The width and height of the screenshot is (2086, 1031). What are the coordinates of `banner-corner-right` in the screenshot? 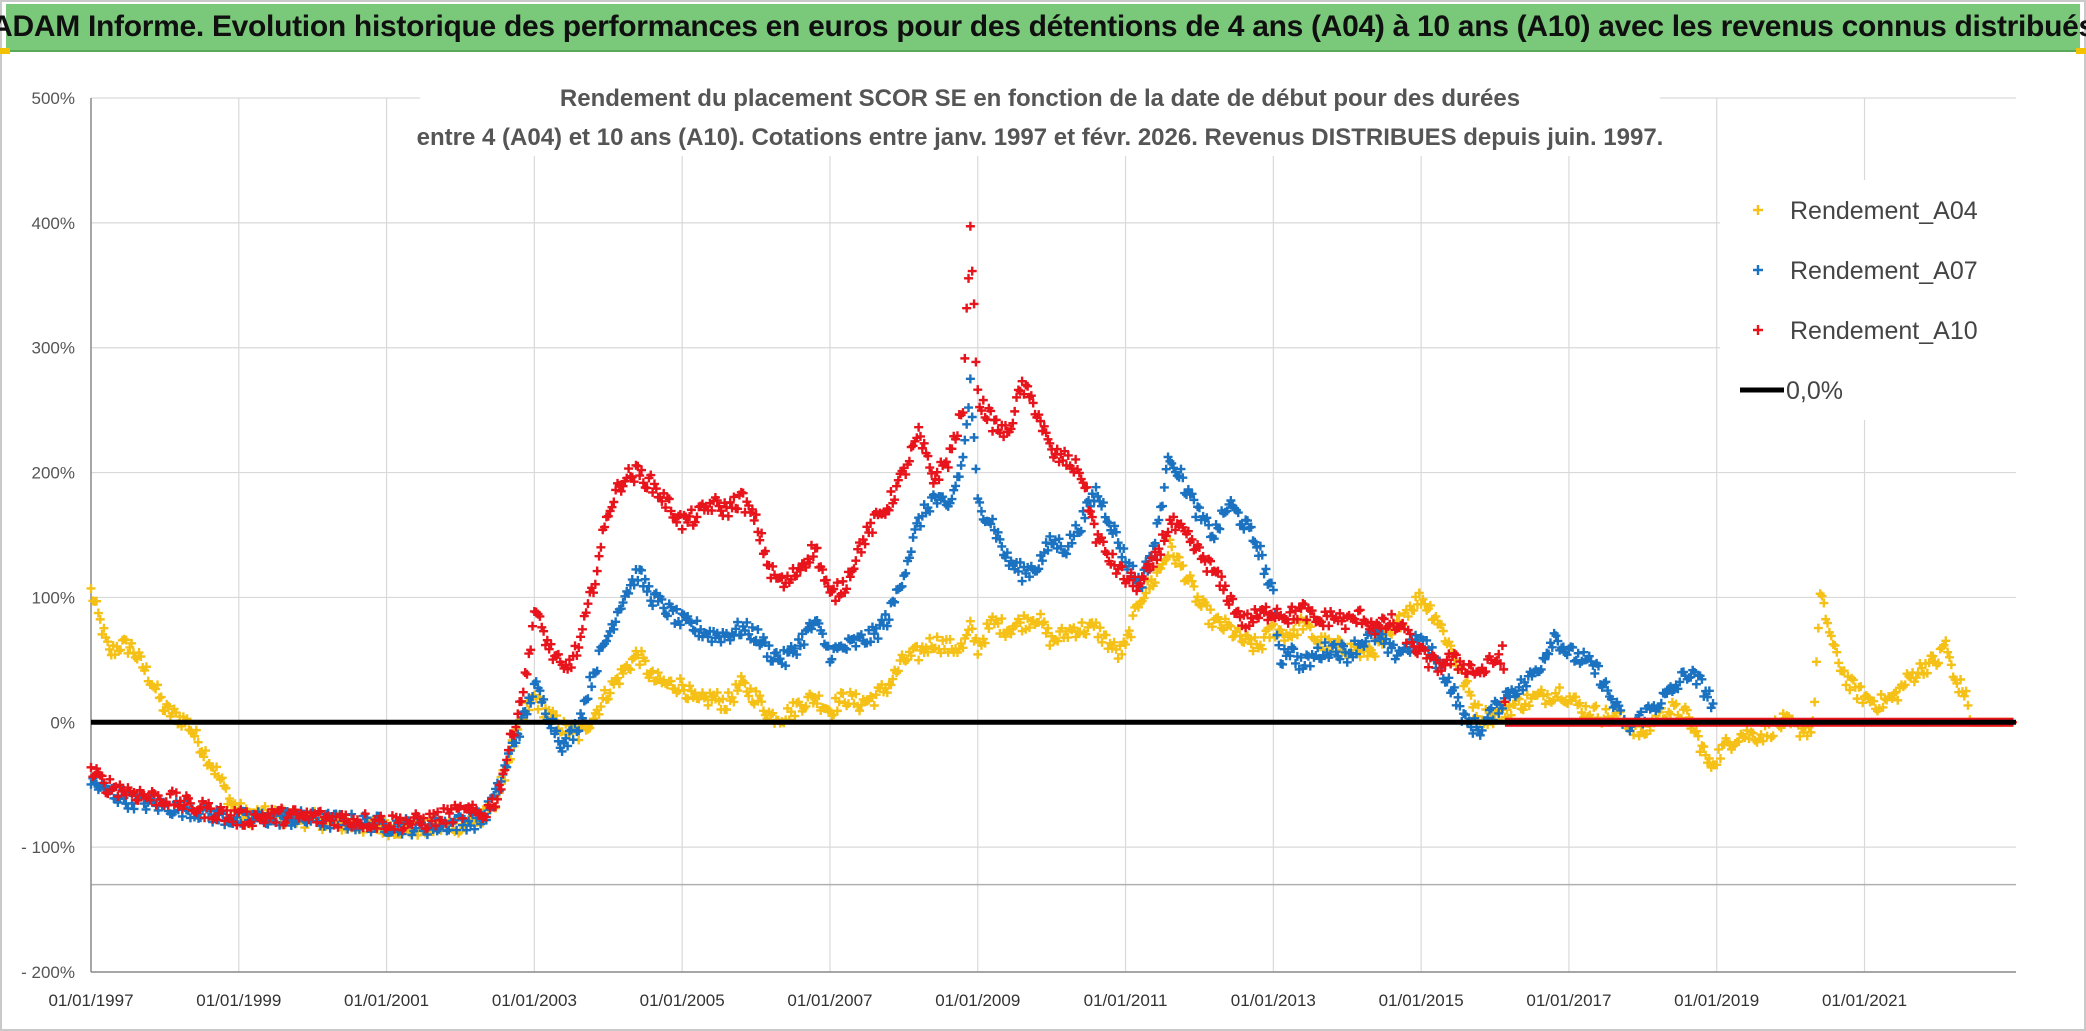 It's located at (2081, 51).